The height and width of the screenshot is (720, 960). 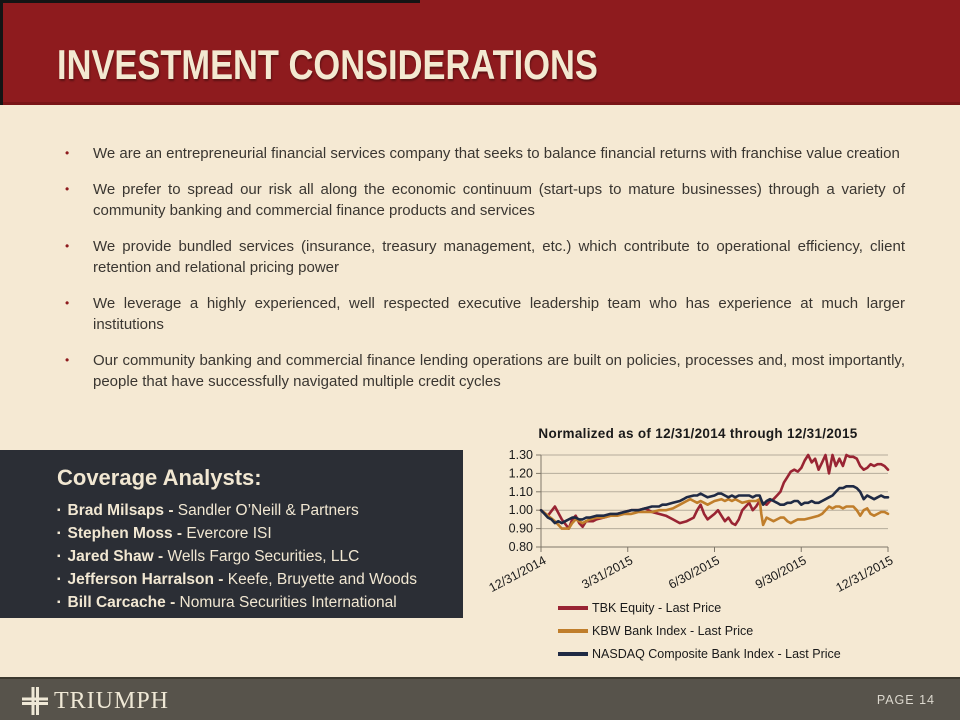 I want to click on analyst-firm: Wells Fargo Securities, LLC, so click(x=263, y=556).